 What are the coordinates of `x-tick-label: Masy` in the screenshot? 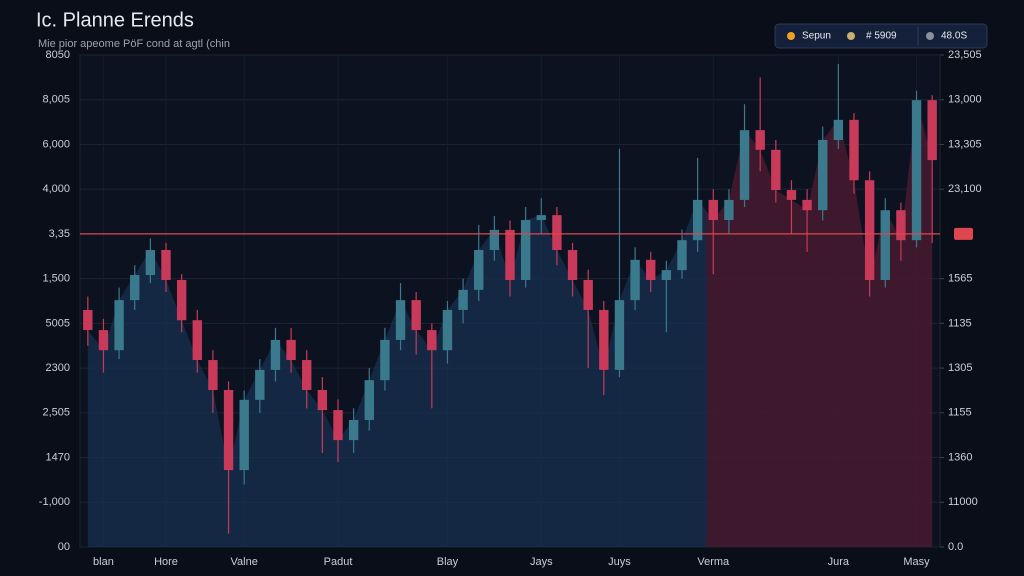 It's located at (916, 562).